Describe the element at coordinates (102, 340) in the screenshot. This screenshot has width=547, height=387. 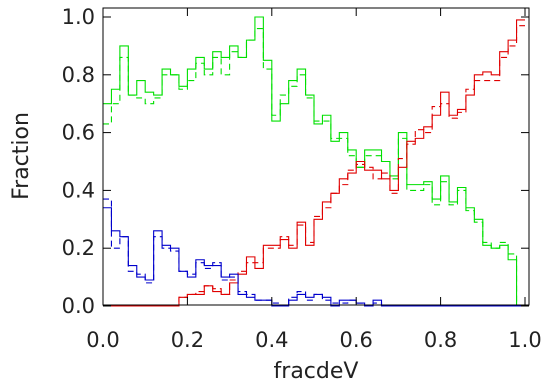
I see `x-tick-label: 0.0` at that location.